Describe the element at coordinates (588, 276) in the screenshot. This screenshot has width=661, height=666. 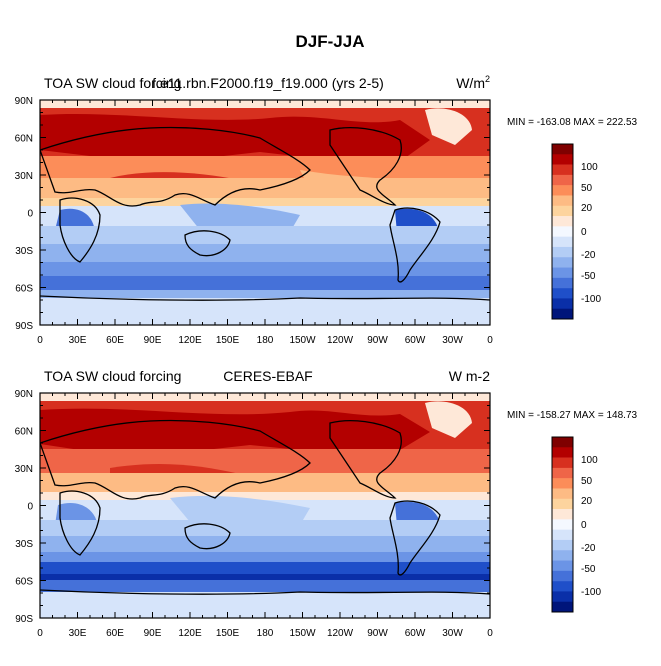
I see `colorbar-label: -50` at that location.